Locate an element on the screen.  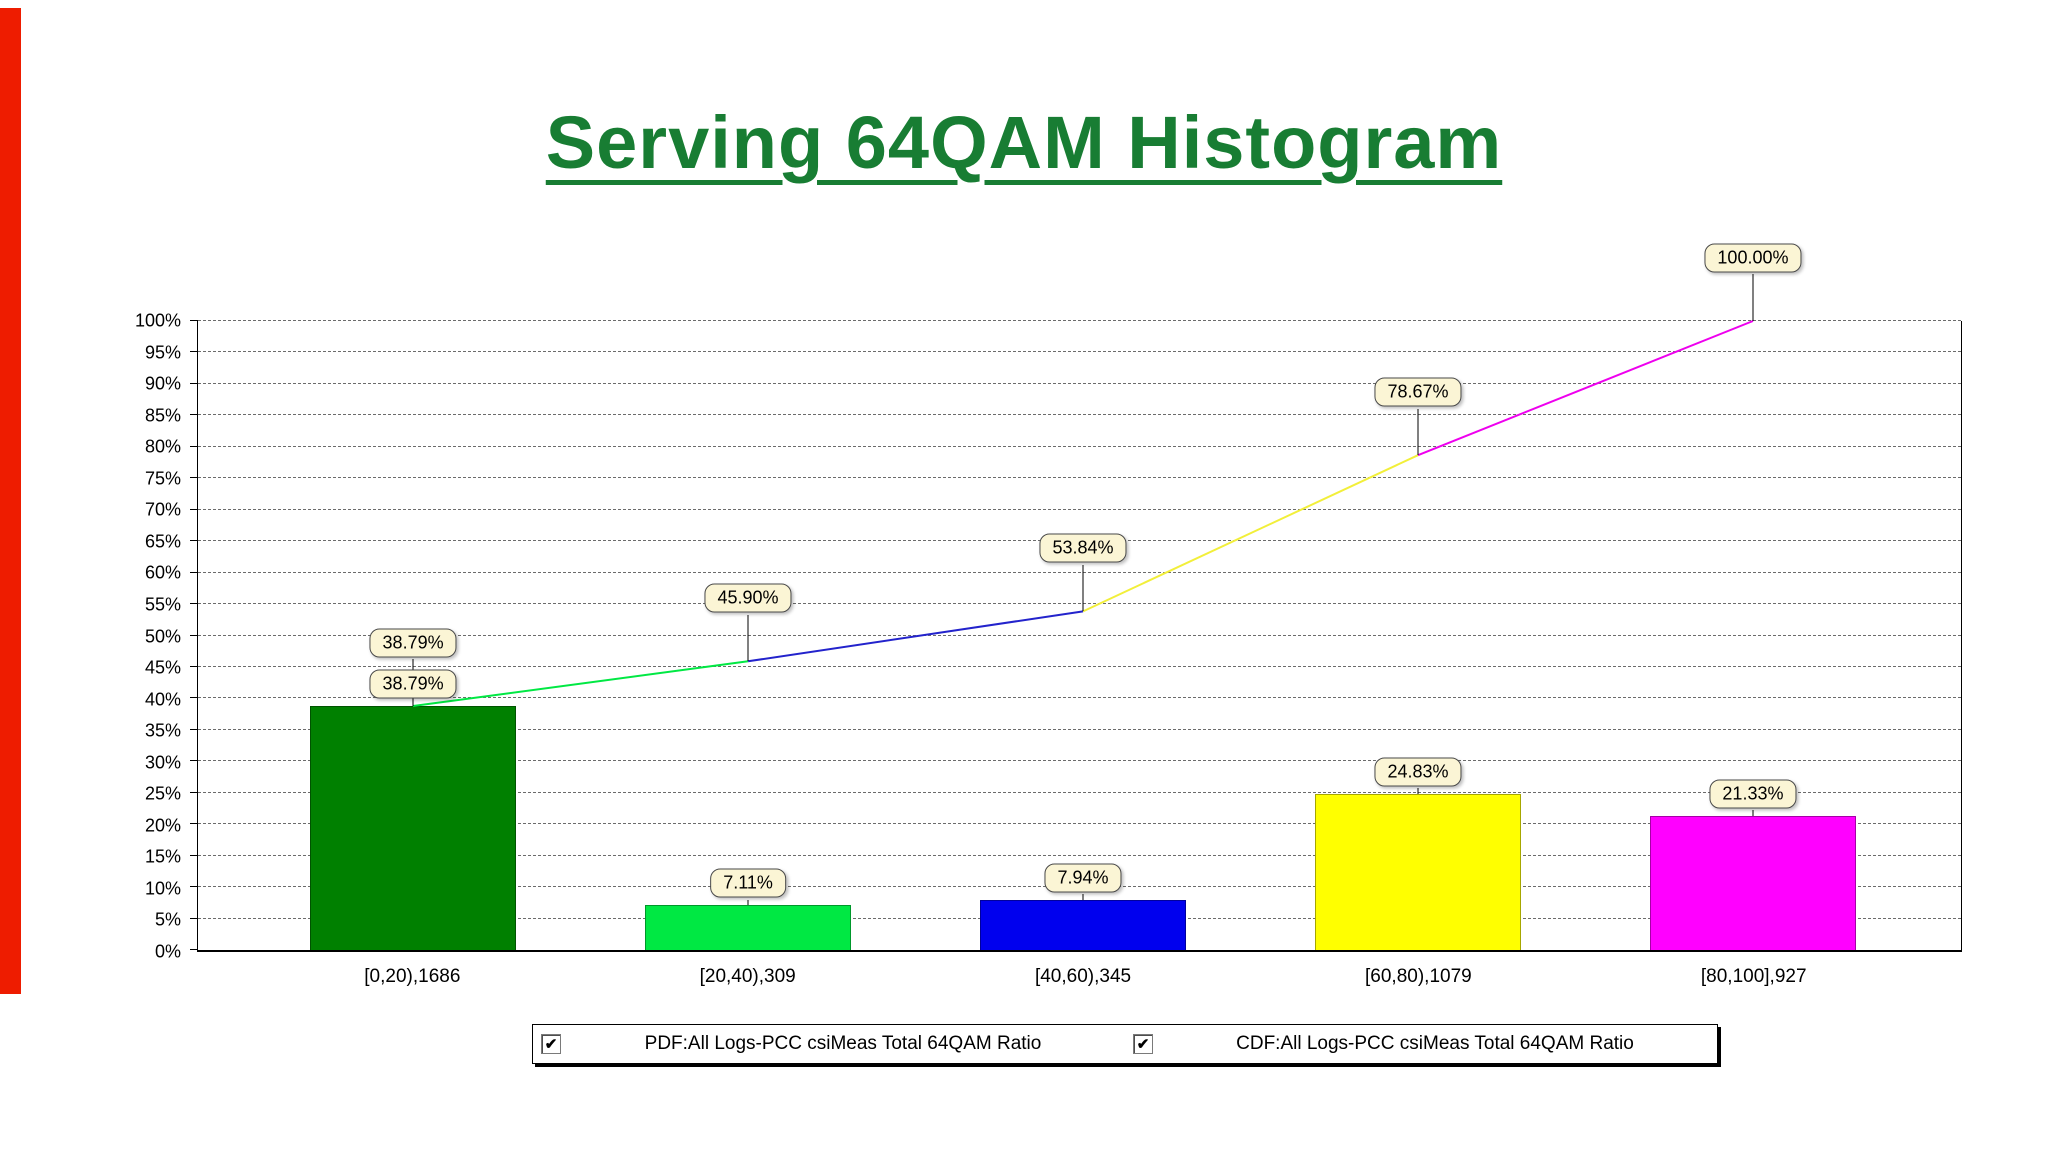
cdf-value-callout: 100.00% is located at coordinates (1753, 258).